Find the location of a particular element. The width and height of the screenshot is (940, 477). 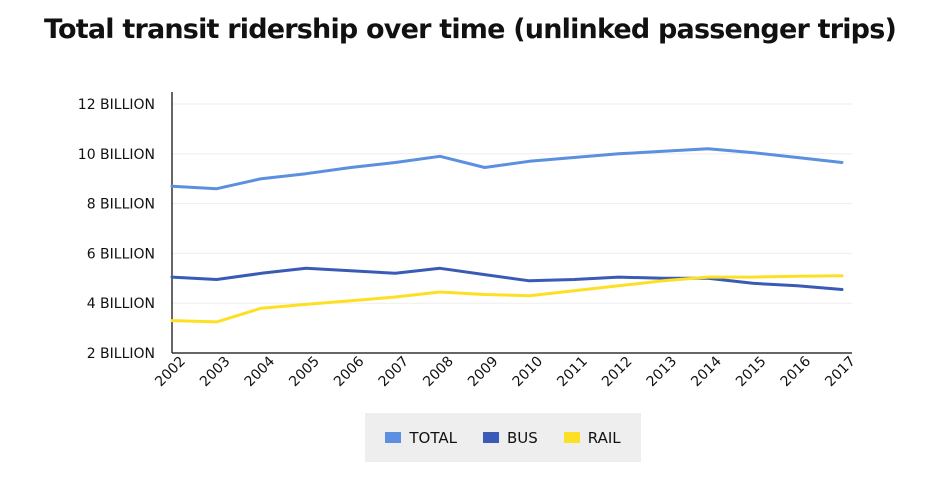

x-tick-label: 2009 is located at coordinates (483, 372).